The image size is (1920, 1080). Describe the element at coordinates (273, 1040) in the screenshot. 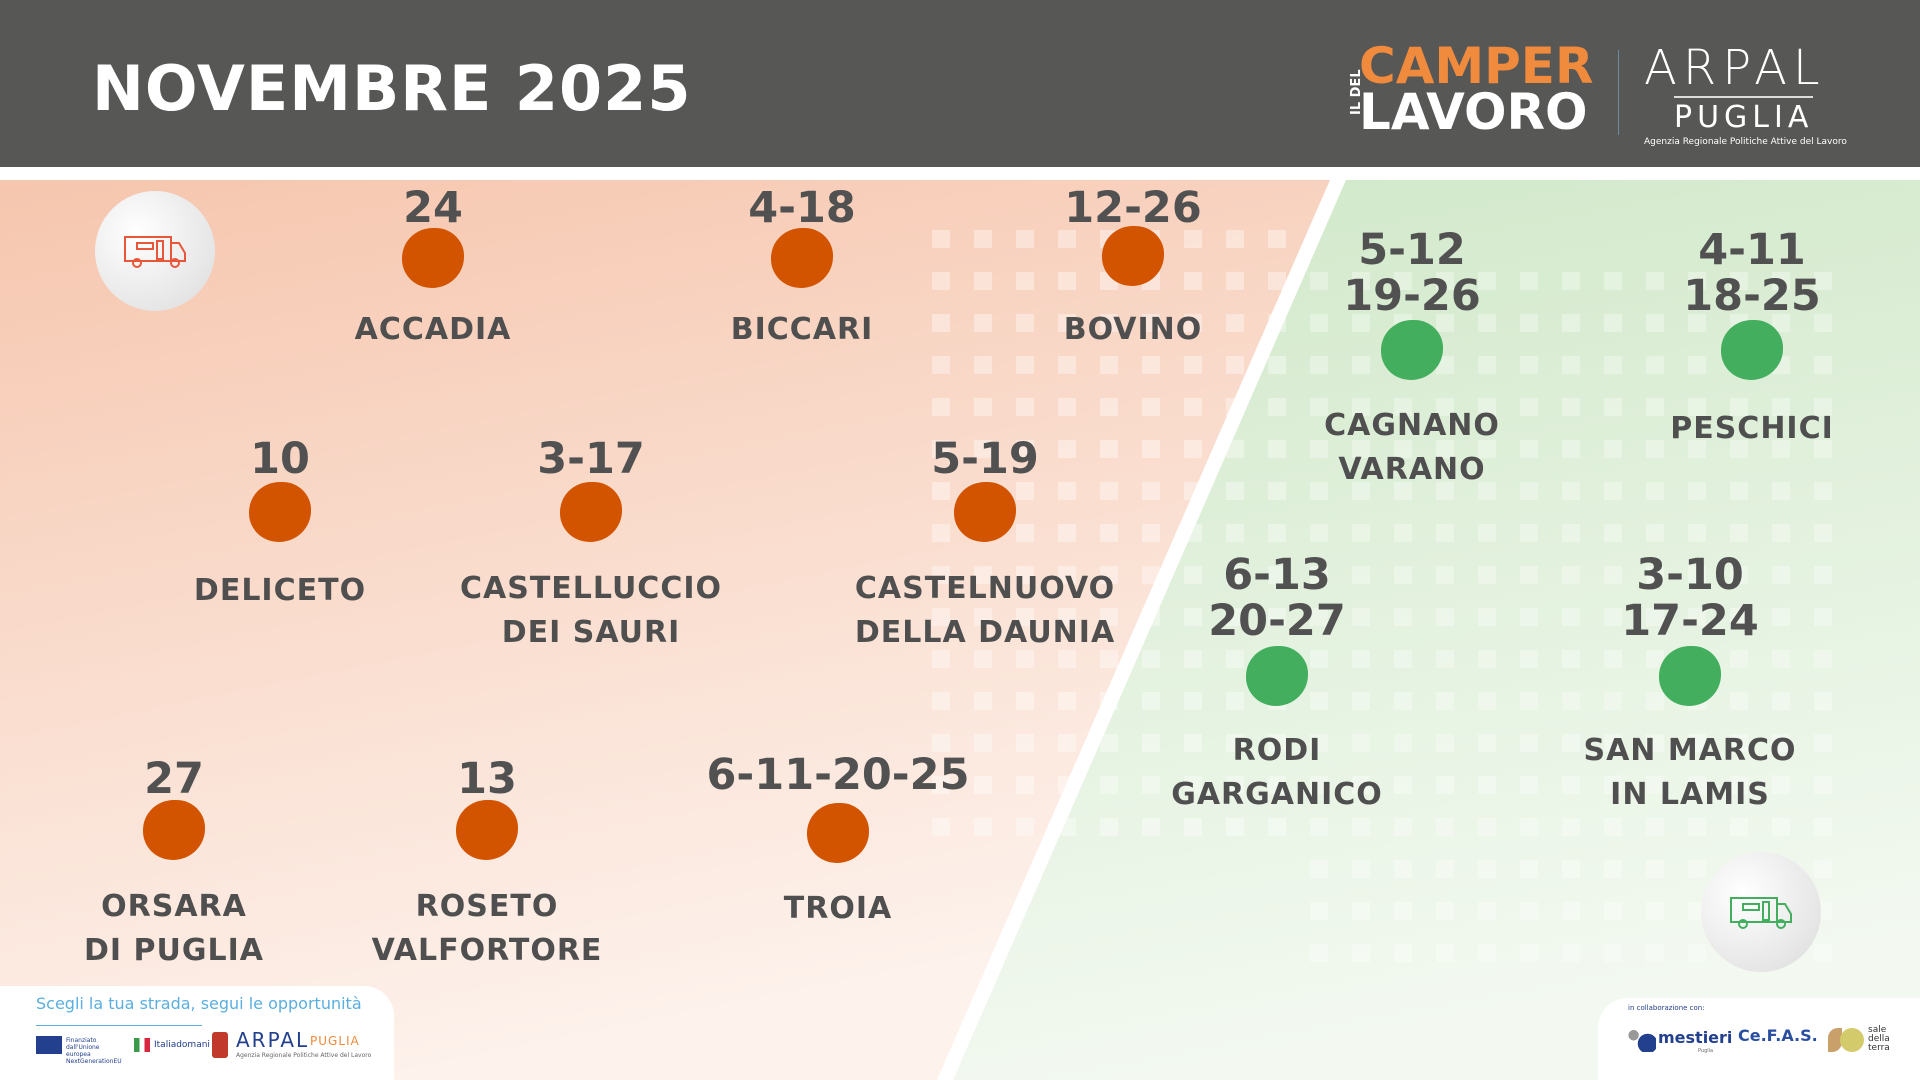

I see `arpal-logo-text: ARPAL` at that location.